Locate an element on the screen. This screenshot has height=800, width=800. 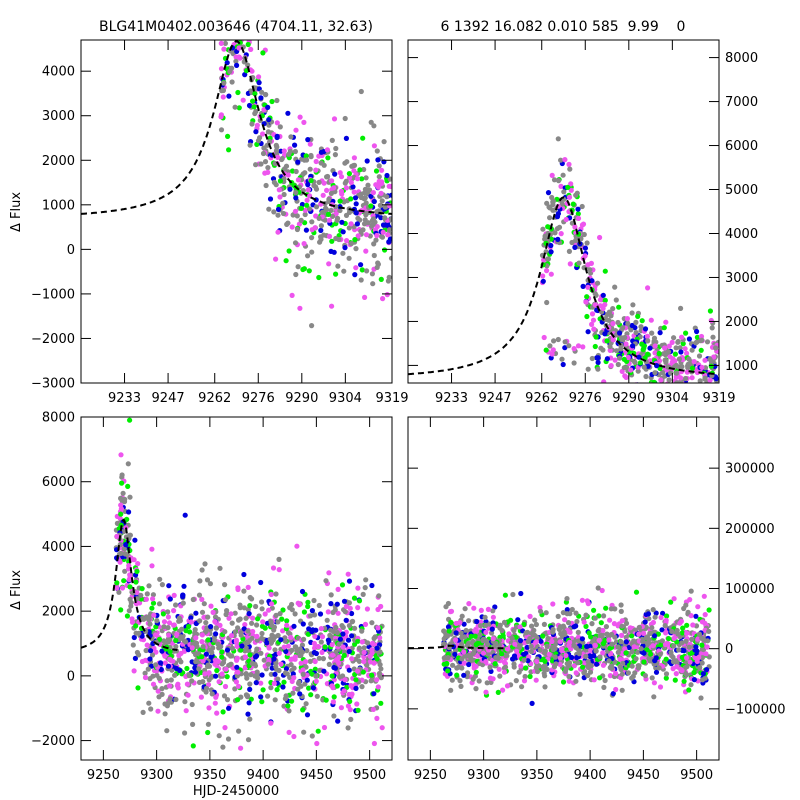
x-tick-label: 9262 is located at coordinates (214, 398).